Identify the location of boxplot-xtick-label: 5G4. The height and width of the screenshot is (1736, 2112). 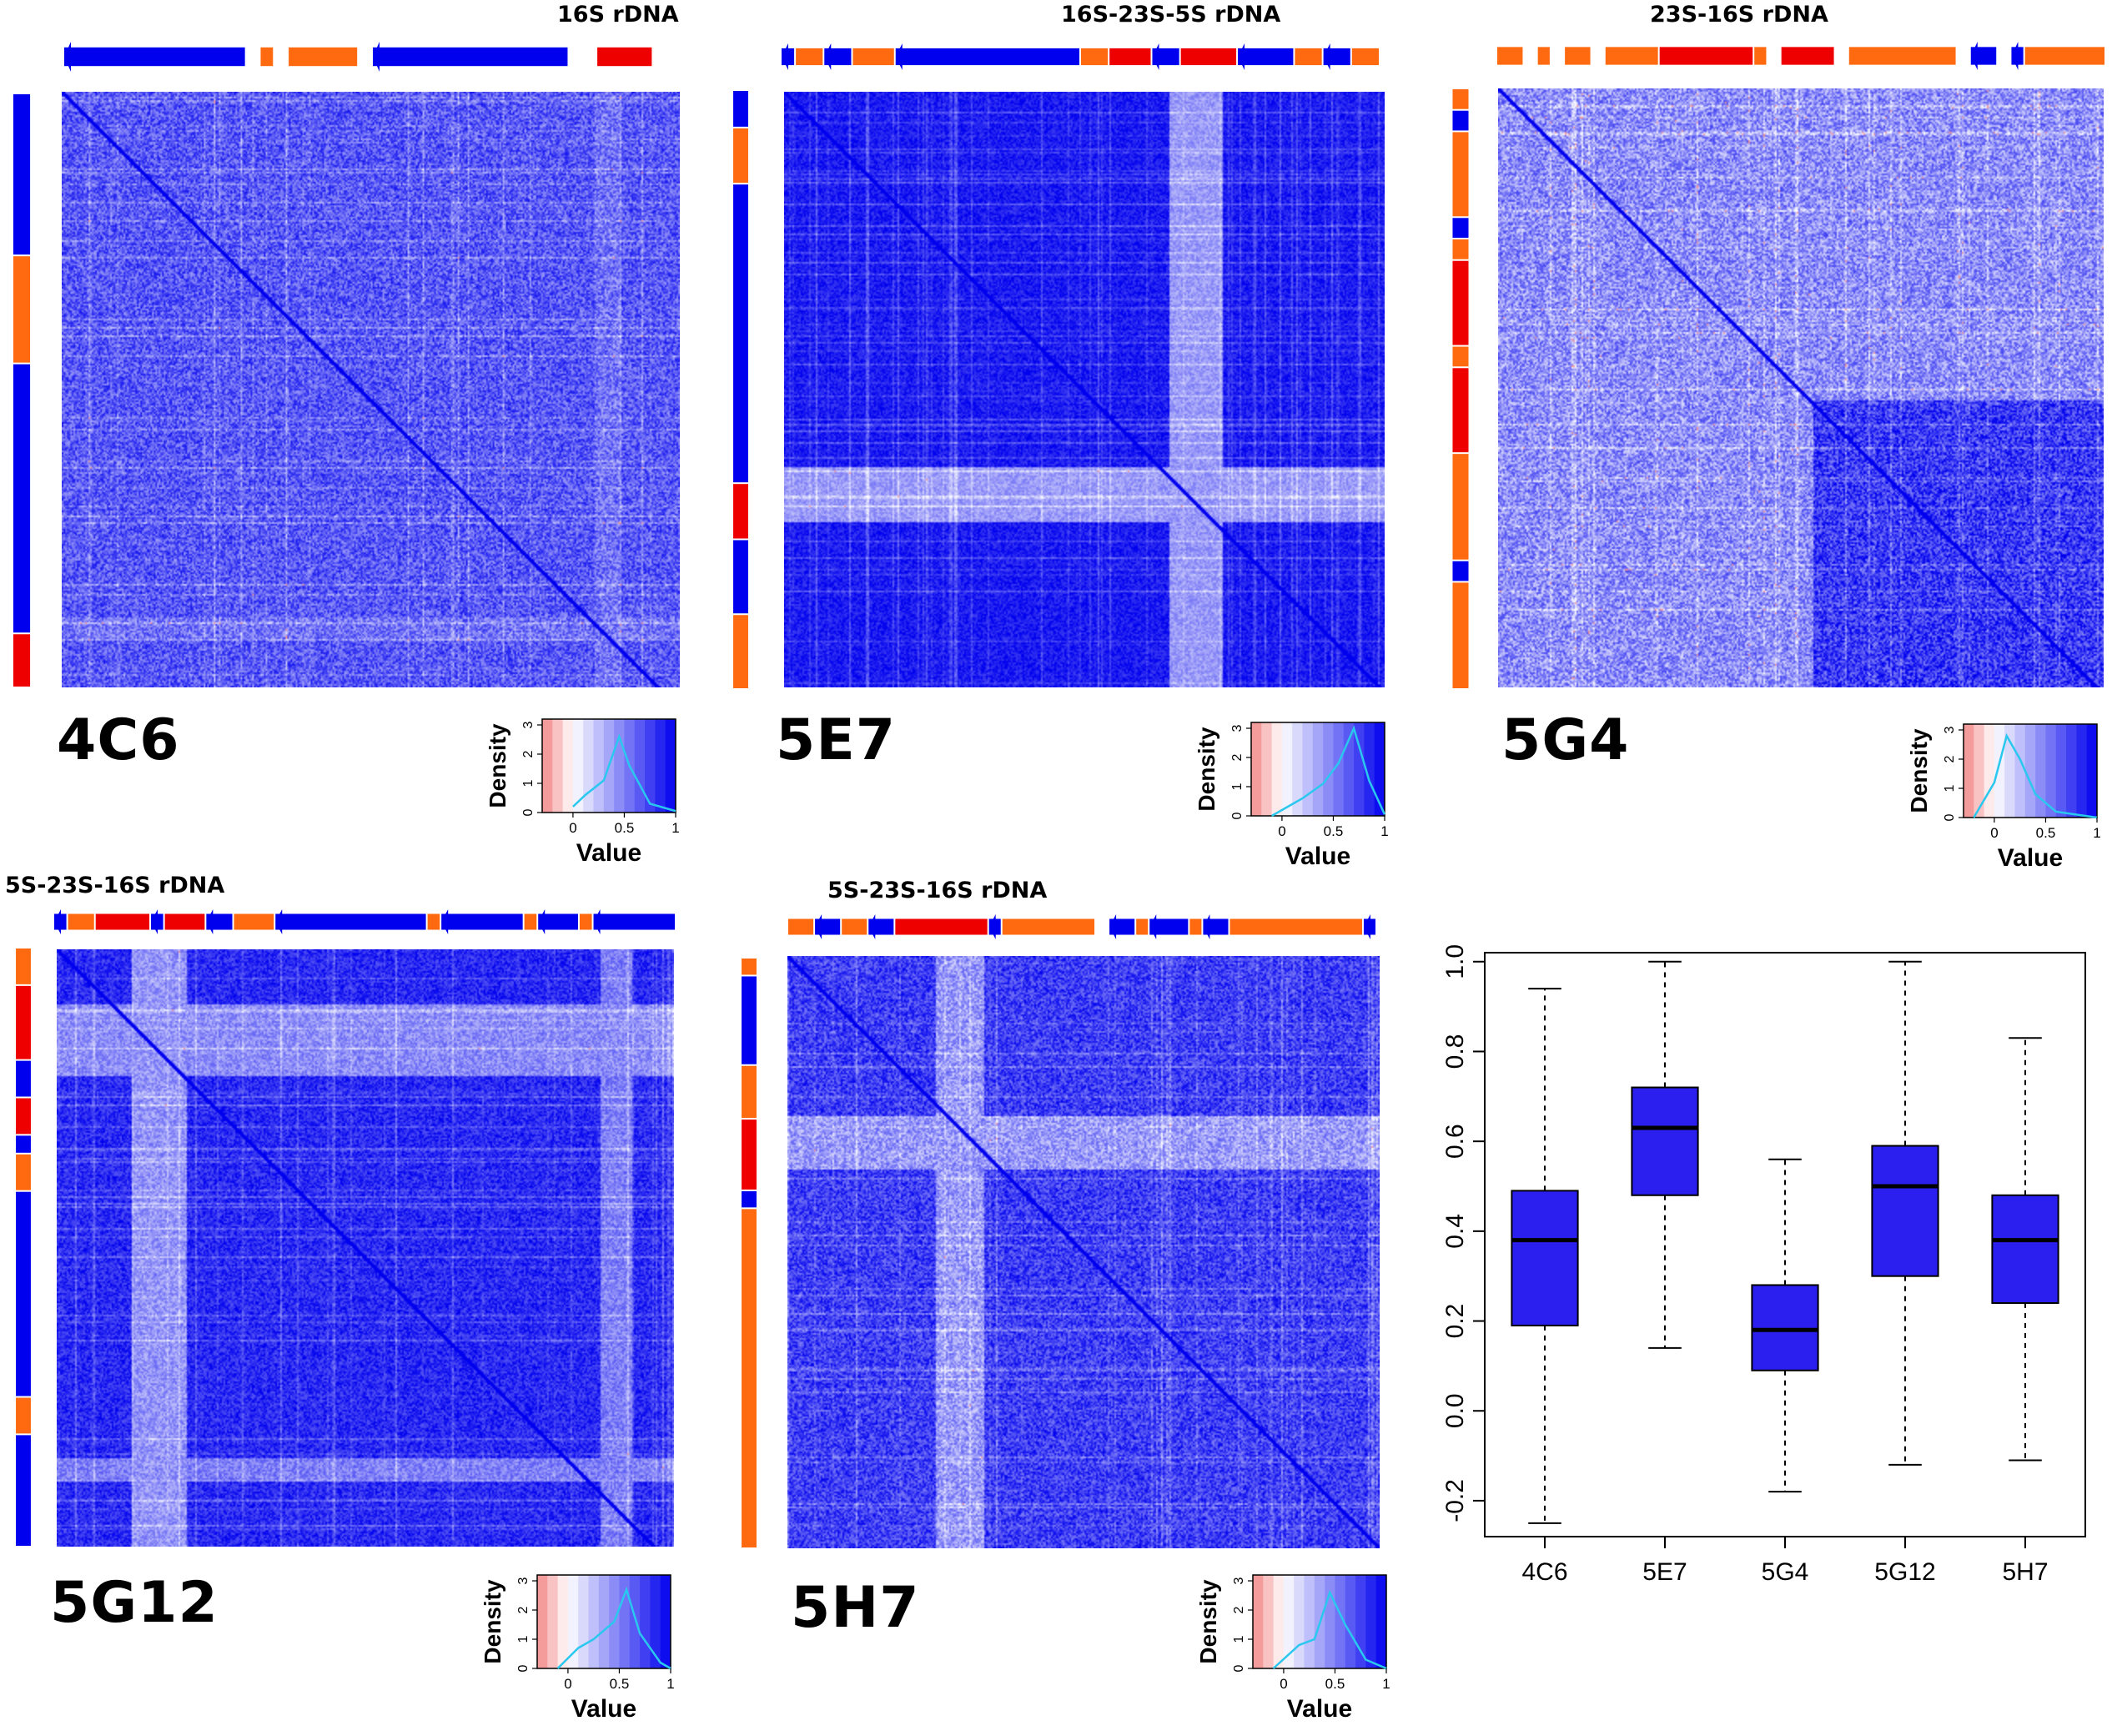
(1785, 1572).